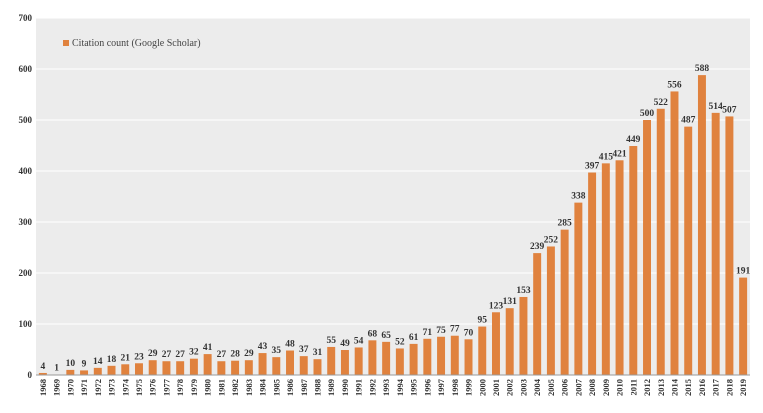 The image size is (763, 413). I want to click on legend: Citation count (Google Scholar), so click(132, 43).